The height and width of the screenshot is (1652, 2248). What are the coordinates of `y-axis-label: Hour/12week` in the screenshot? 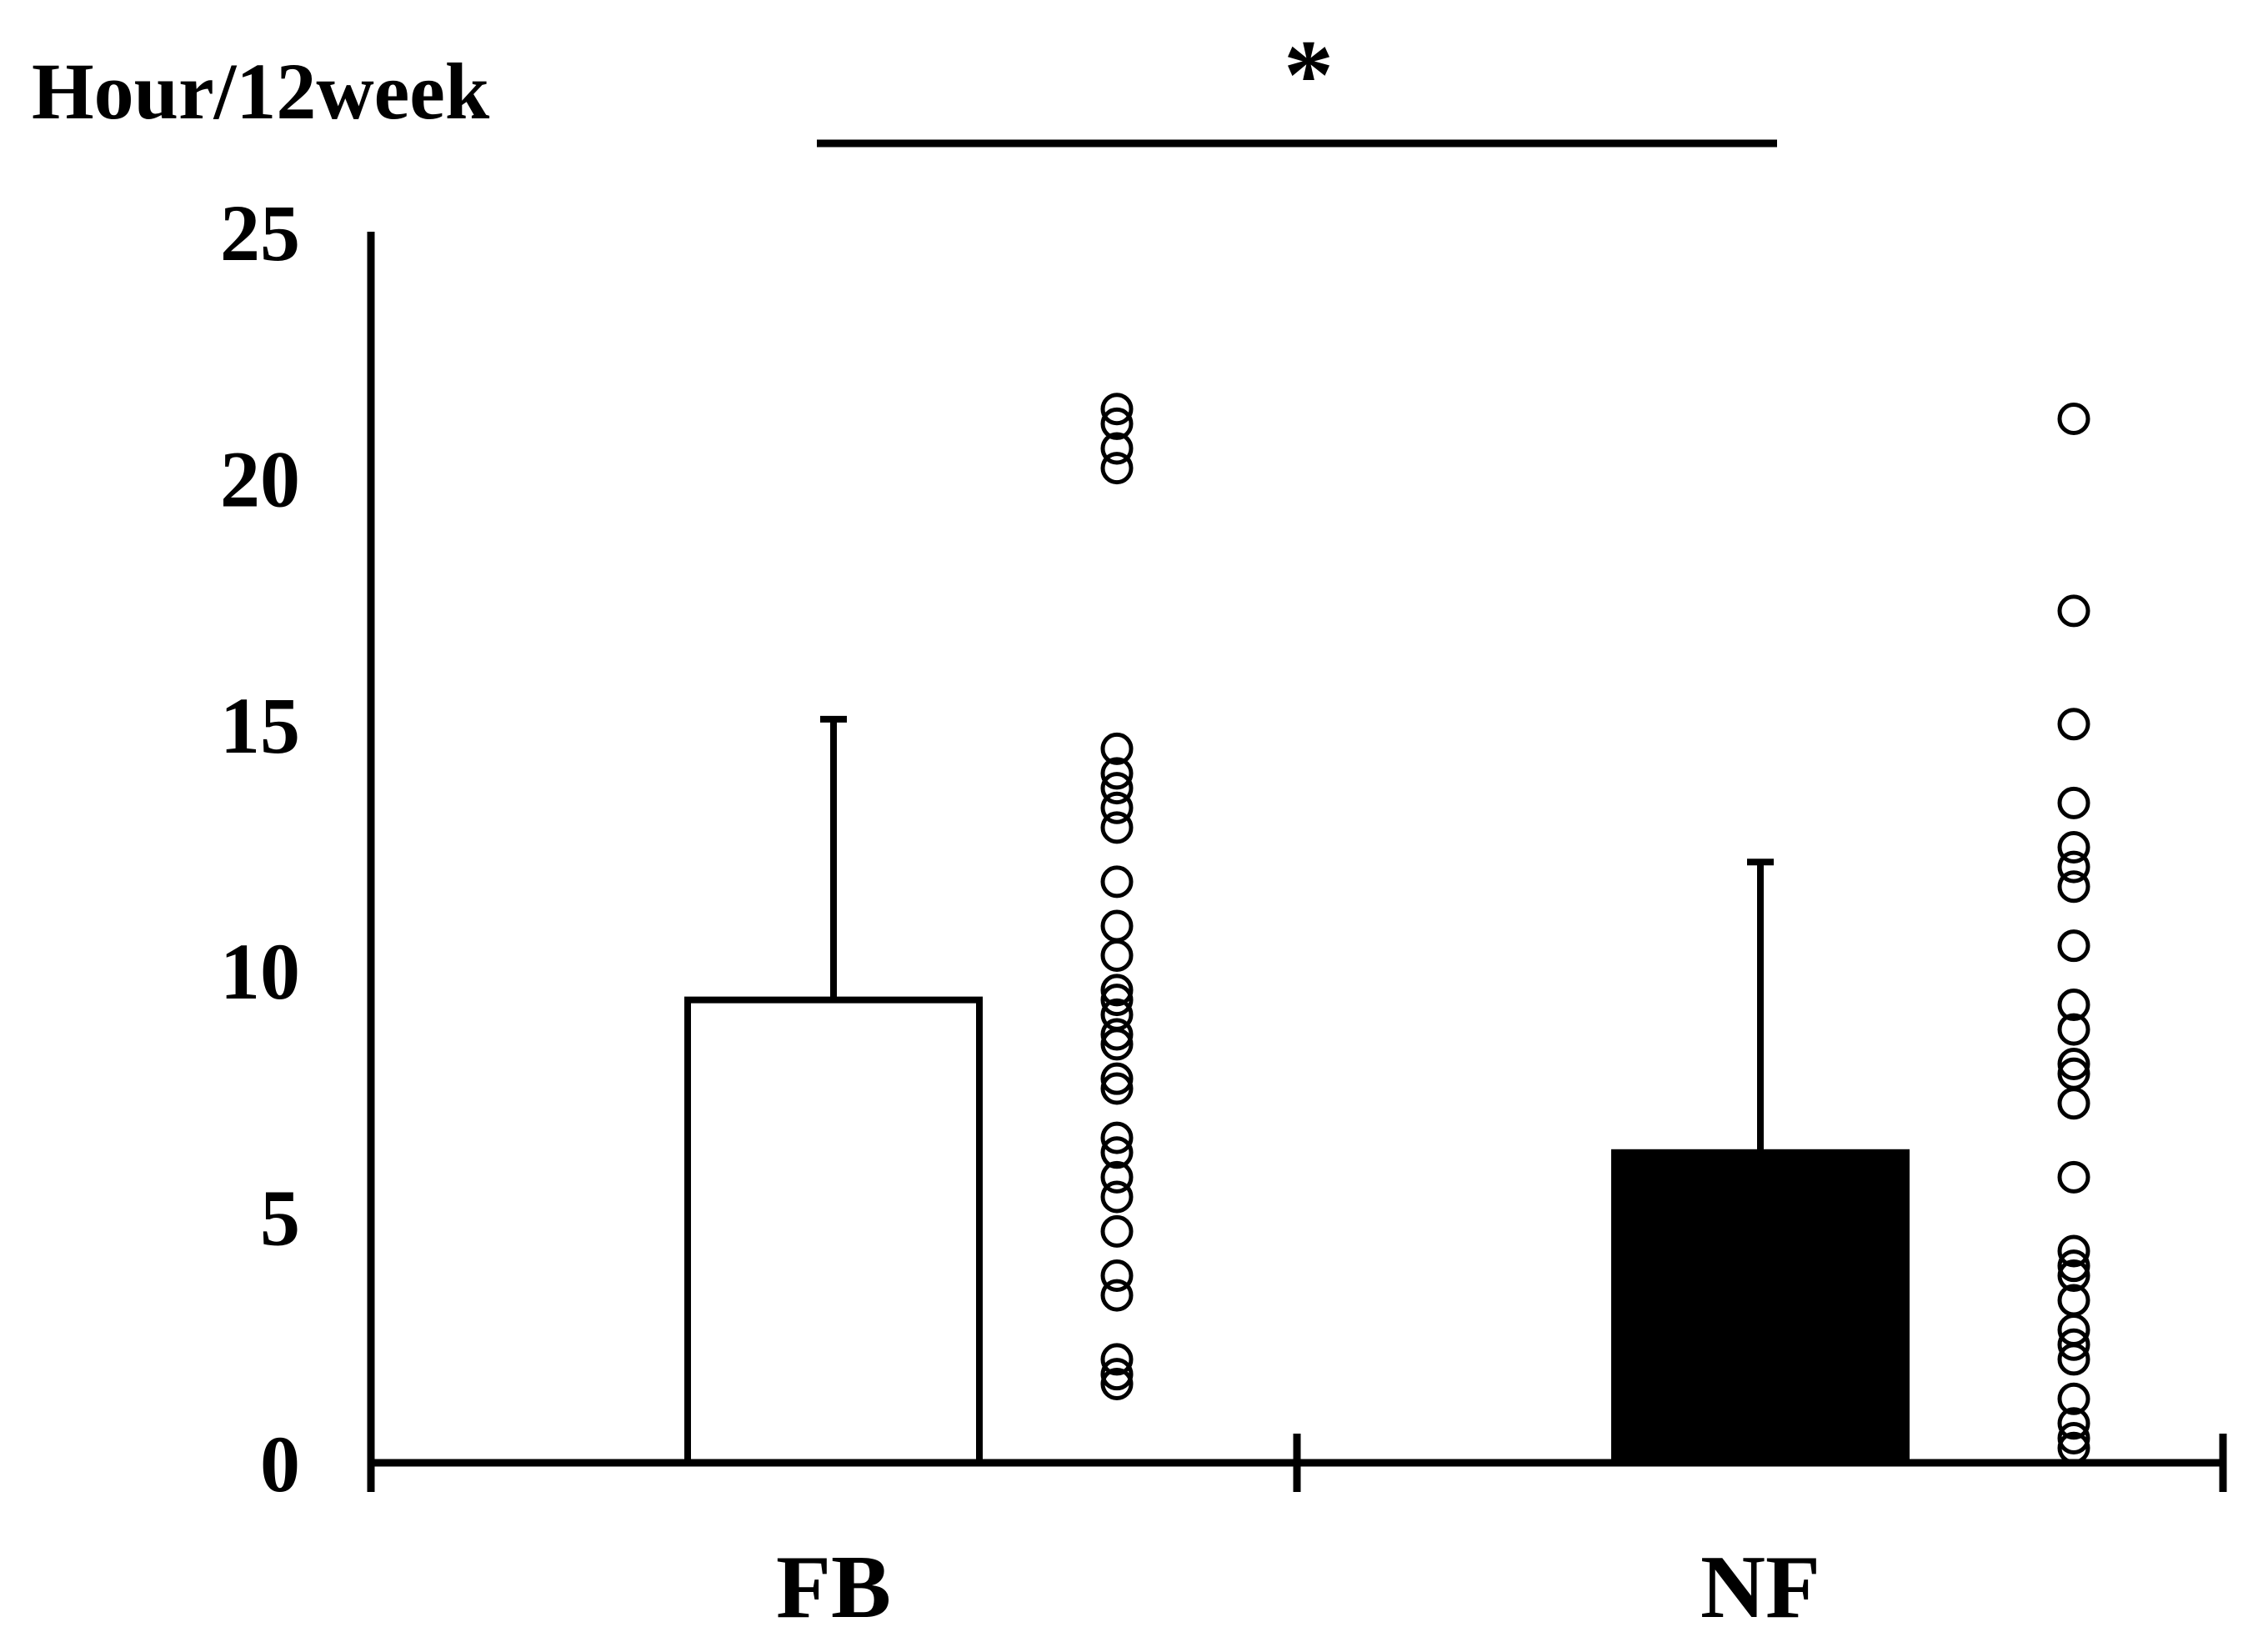 It's located at (261, 91).